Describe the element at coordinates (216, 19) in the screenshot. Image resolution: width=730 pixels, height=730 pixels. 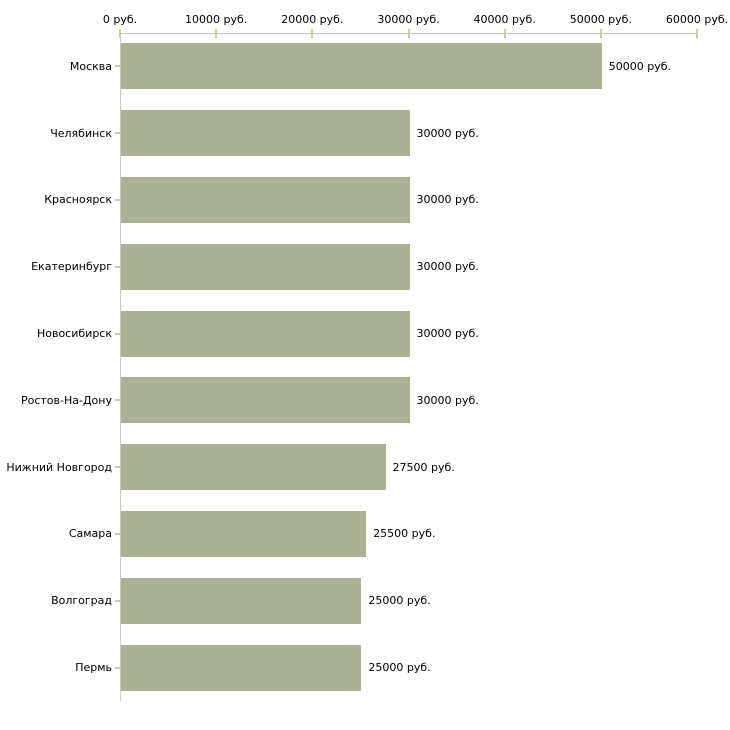
I see `x-tick-label: 10000 руб.` at that location.